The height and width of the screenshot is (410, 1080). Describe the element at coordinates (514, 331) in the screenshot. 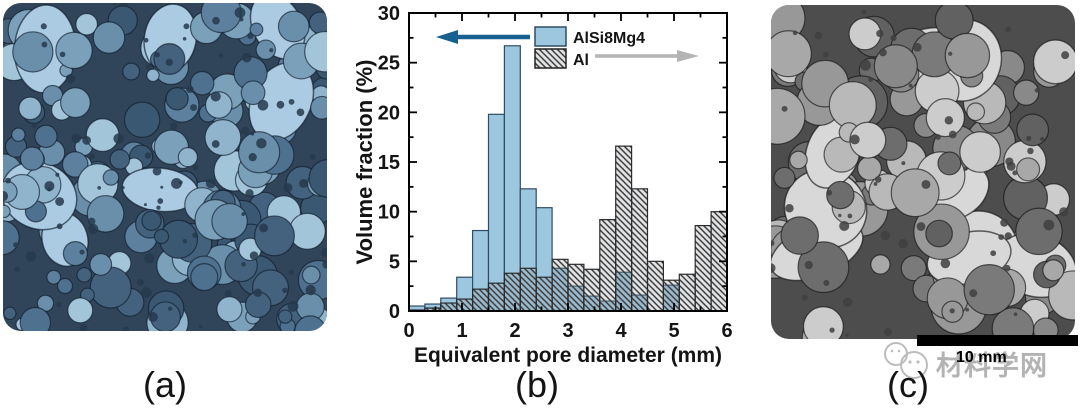

I see `svg-text: 2` at that location.